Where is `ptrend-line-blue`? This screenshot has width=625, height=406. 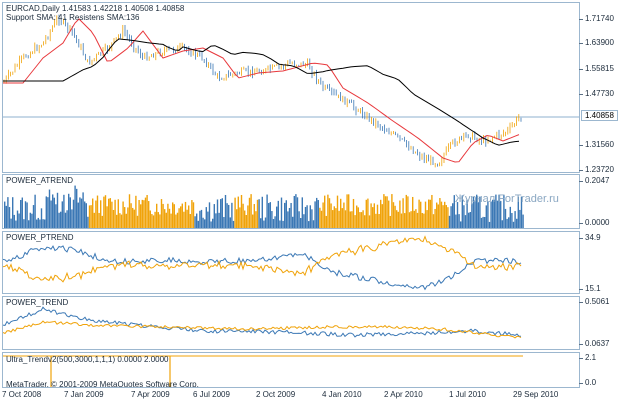 ptrend-line-blue is located at coordinates (262, 268).